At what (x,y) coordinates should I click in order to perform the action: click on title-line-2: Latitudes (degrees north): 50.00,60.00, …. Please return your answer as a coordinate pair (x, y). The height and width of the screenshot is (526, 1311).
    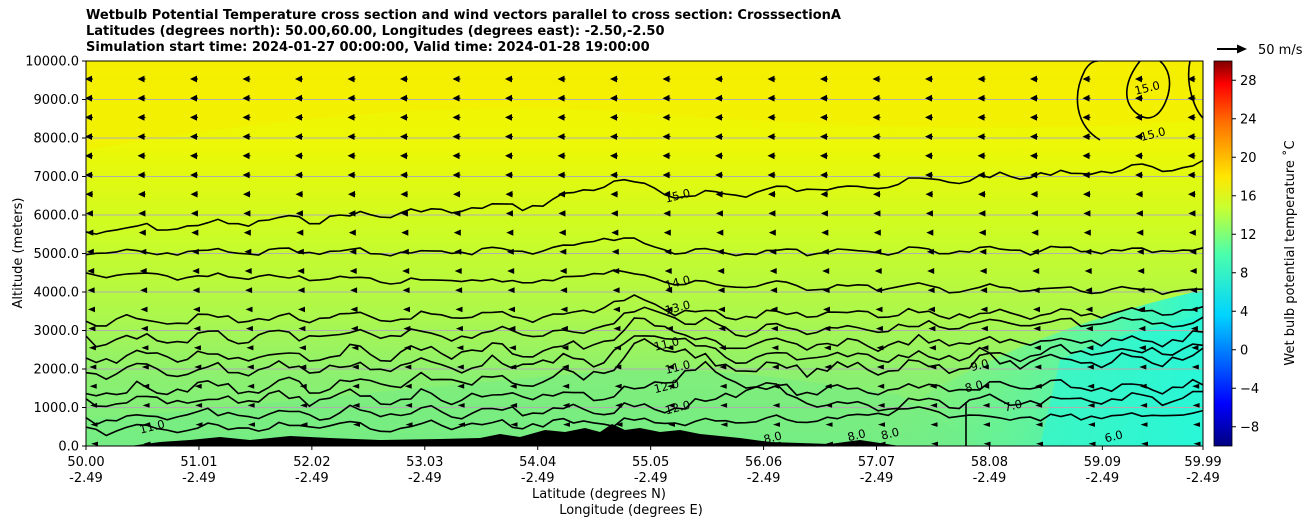
    Looking at the image, I should click on (375, 31).